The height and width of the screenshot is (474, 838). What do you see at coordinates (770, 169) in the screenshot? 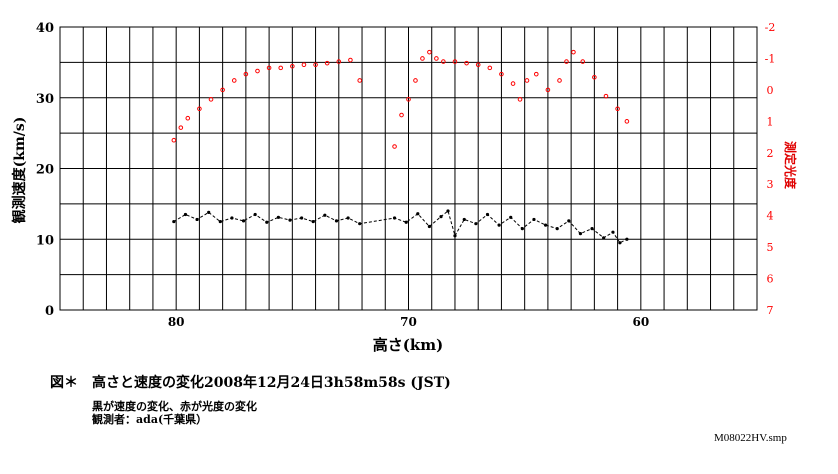
I see `y-axis-right: -2 -1 0 1 2 3 4 5 6 7` at bounding box center [770, 169].